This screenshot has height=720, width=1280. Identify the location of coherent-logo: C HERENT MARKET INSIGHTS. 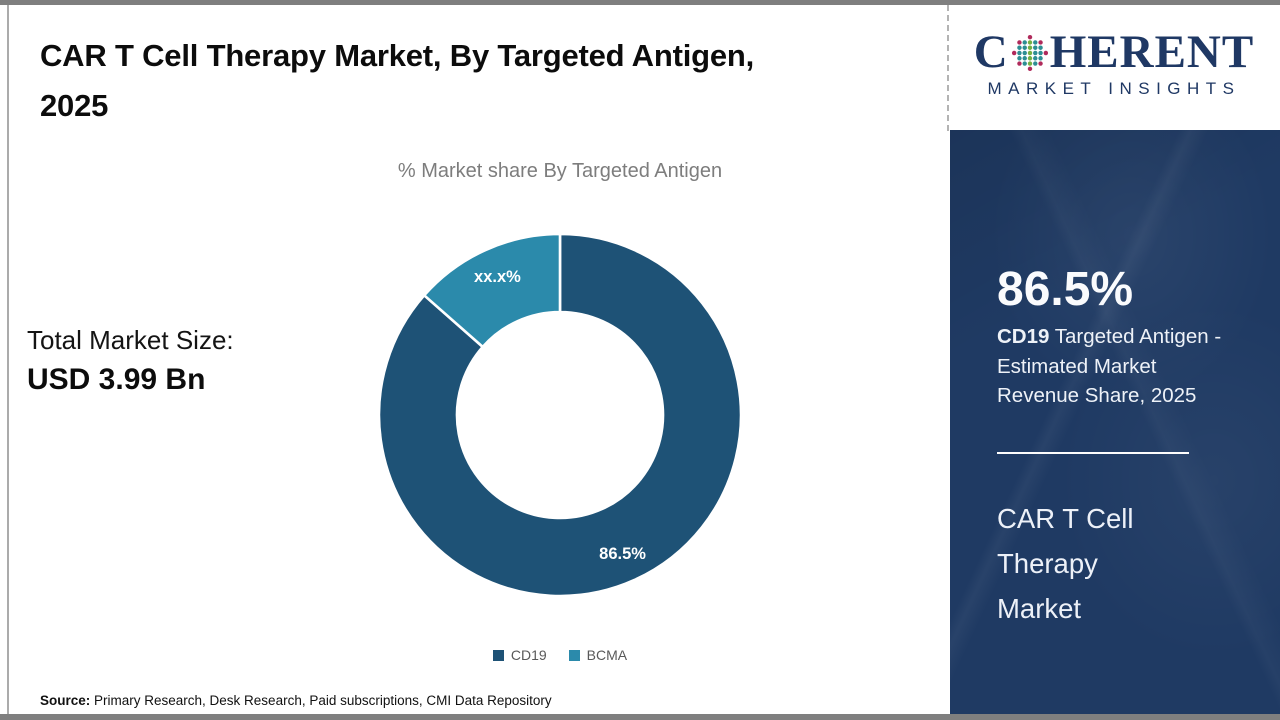
(1115, 67).